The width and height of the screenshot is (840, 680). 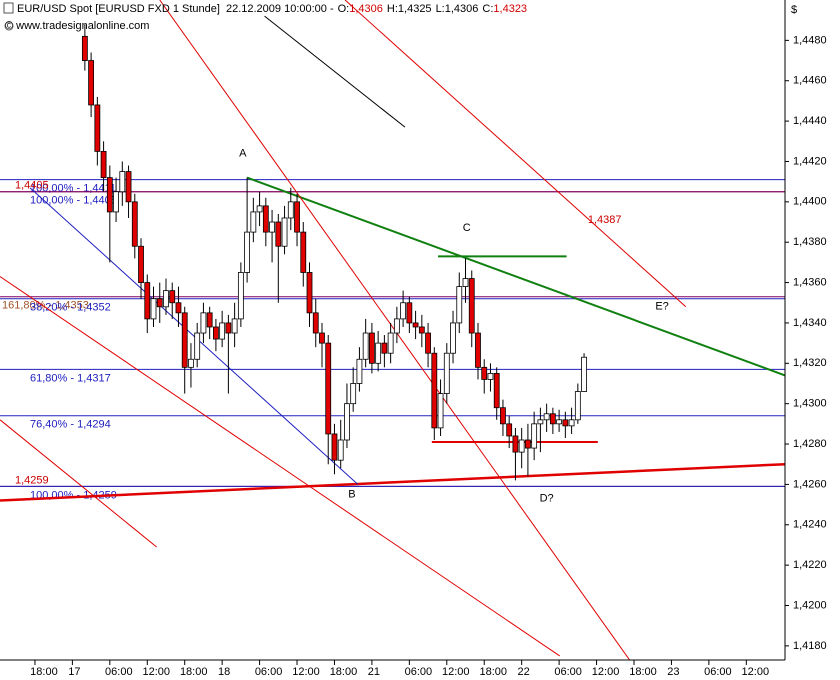 I want to click on y-tick-label: 1,4260, so click(x=810, y=484).